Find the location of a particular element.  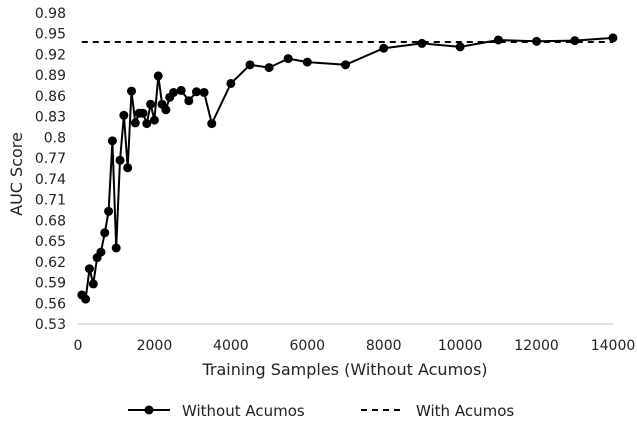

y-tick-label: 0.92 is located at coordinates (50, 55).